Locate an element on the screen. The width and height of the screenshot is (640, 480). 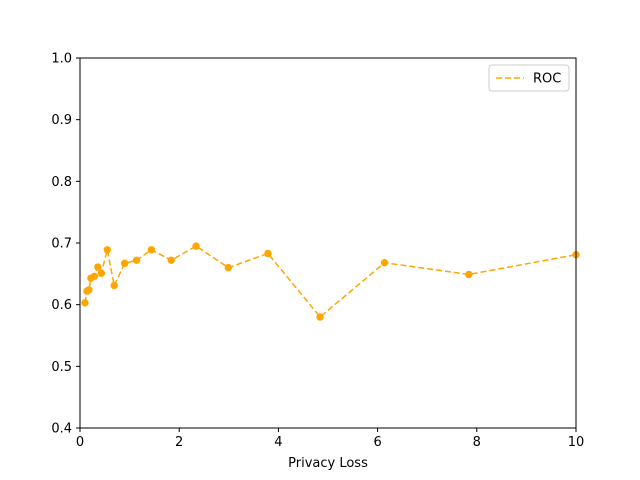
x-tick-label: 6 is located at coordinates (377, 442).